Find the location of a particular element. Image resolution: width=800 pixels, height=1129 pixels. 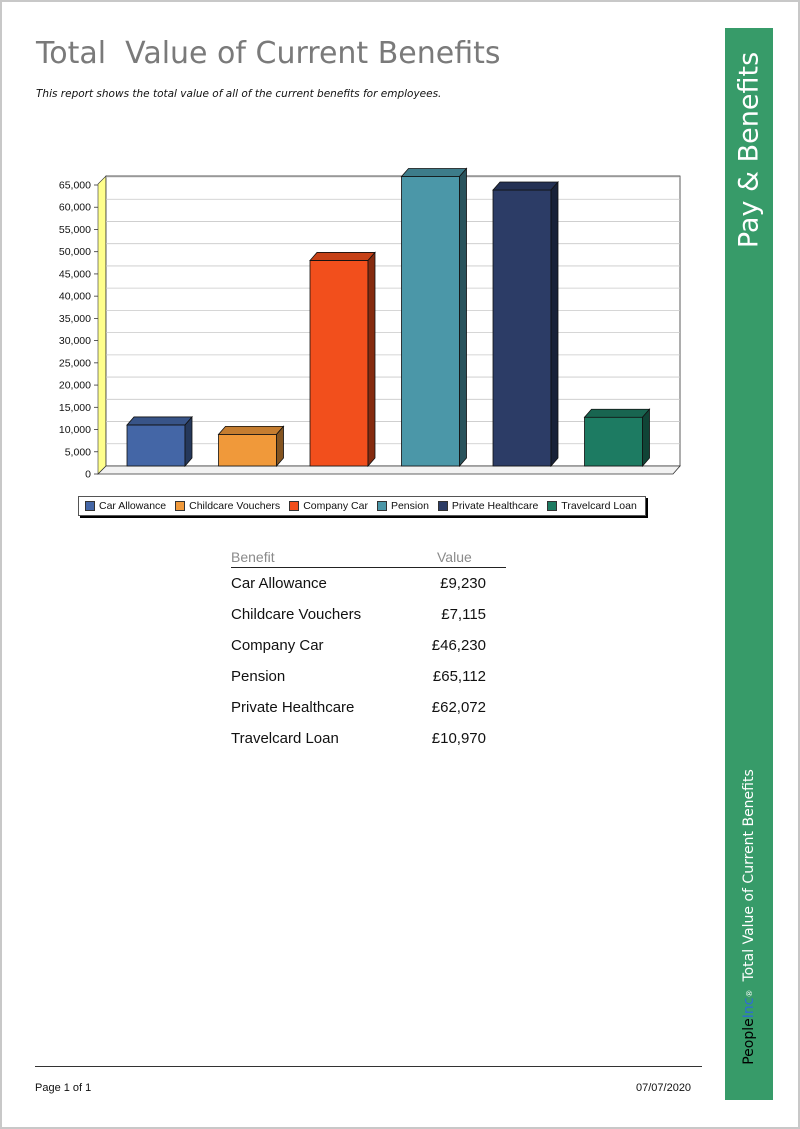

footer-divider is located at coordinates (368, 1066).